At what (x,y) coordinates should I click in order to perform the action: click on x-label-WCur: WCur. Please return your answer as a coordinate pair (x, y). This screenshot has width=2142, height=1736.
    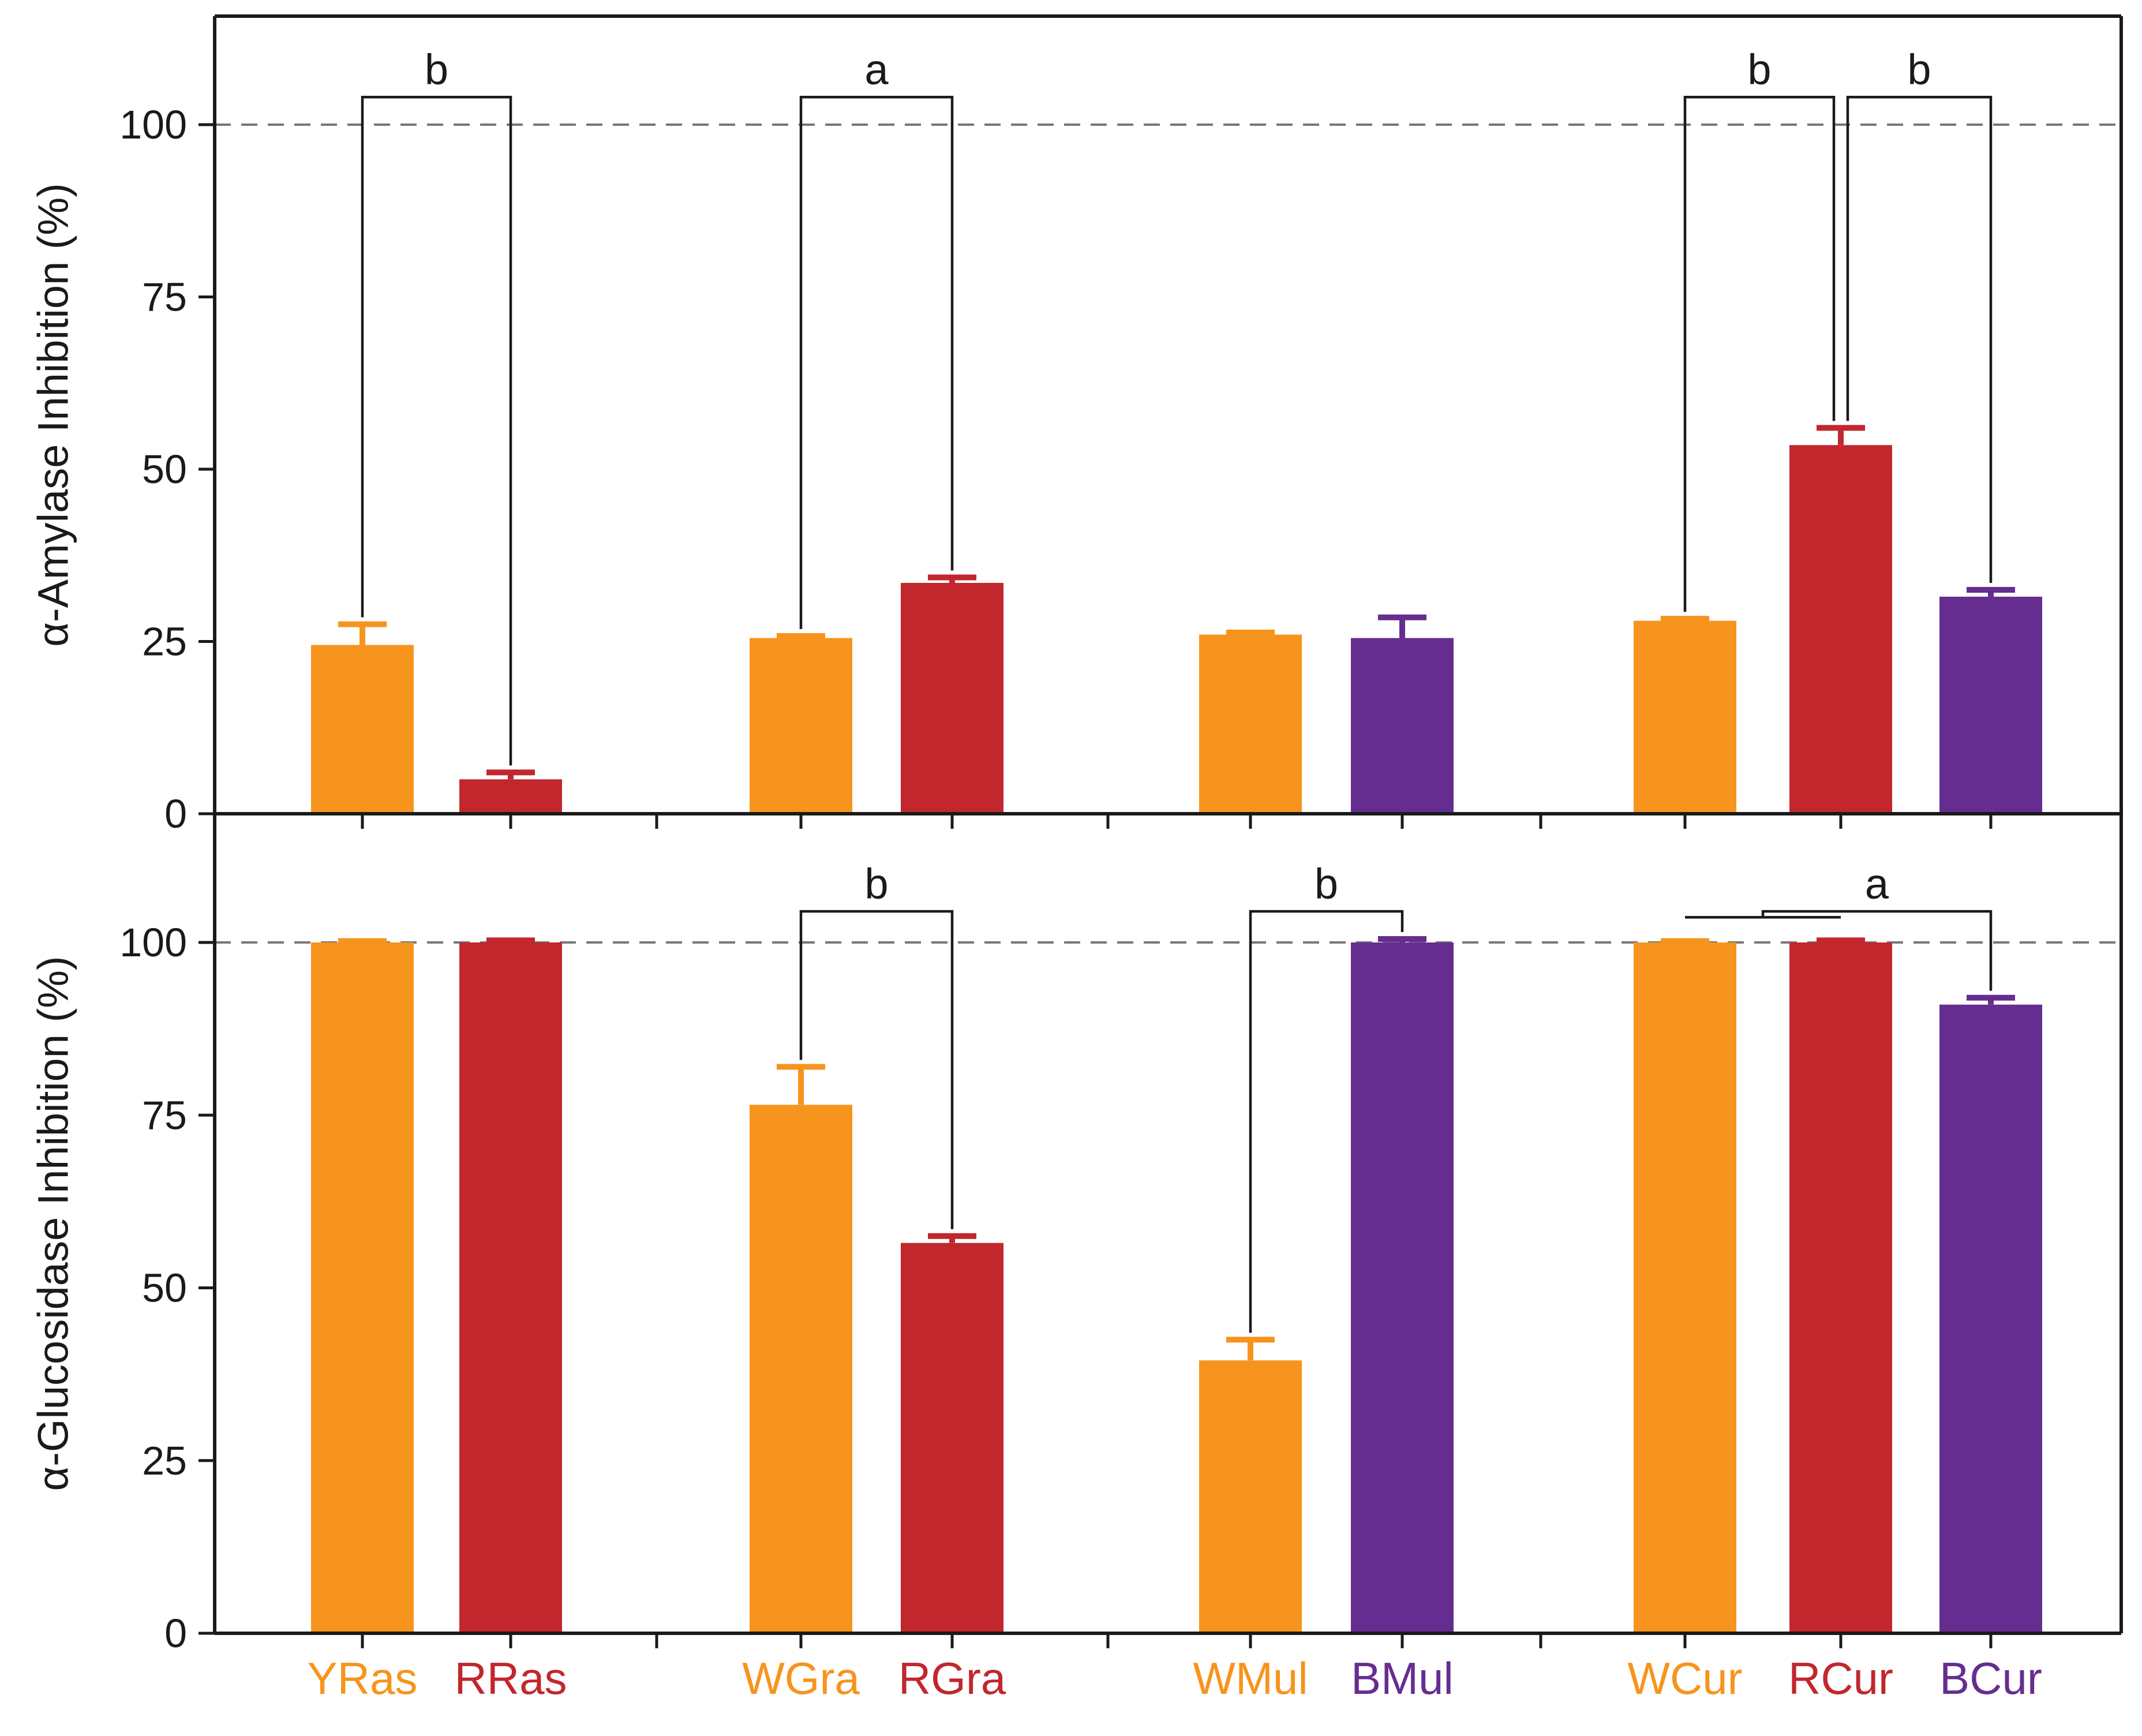
    Looking at the image, I should click on (1684, 1678).